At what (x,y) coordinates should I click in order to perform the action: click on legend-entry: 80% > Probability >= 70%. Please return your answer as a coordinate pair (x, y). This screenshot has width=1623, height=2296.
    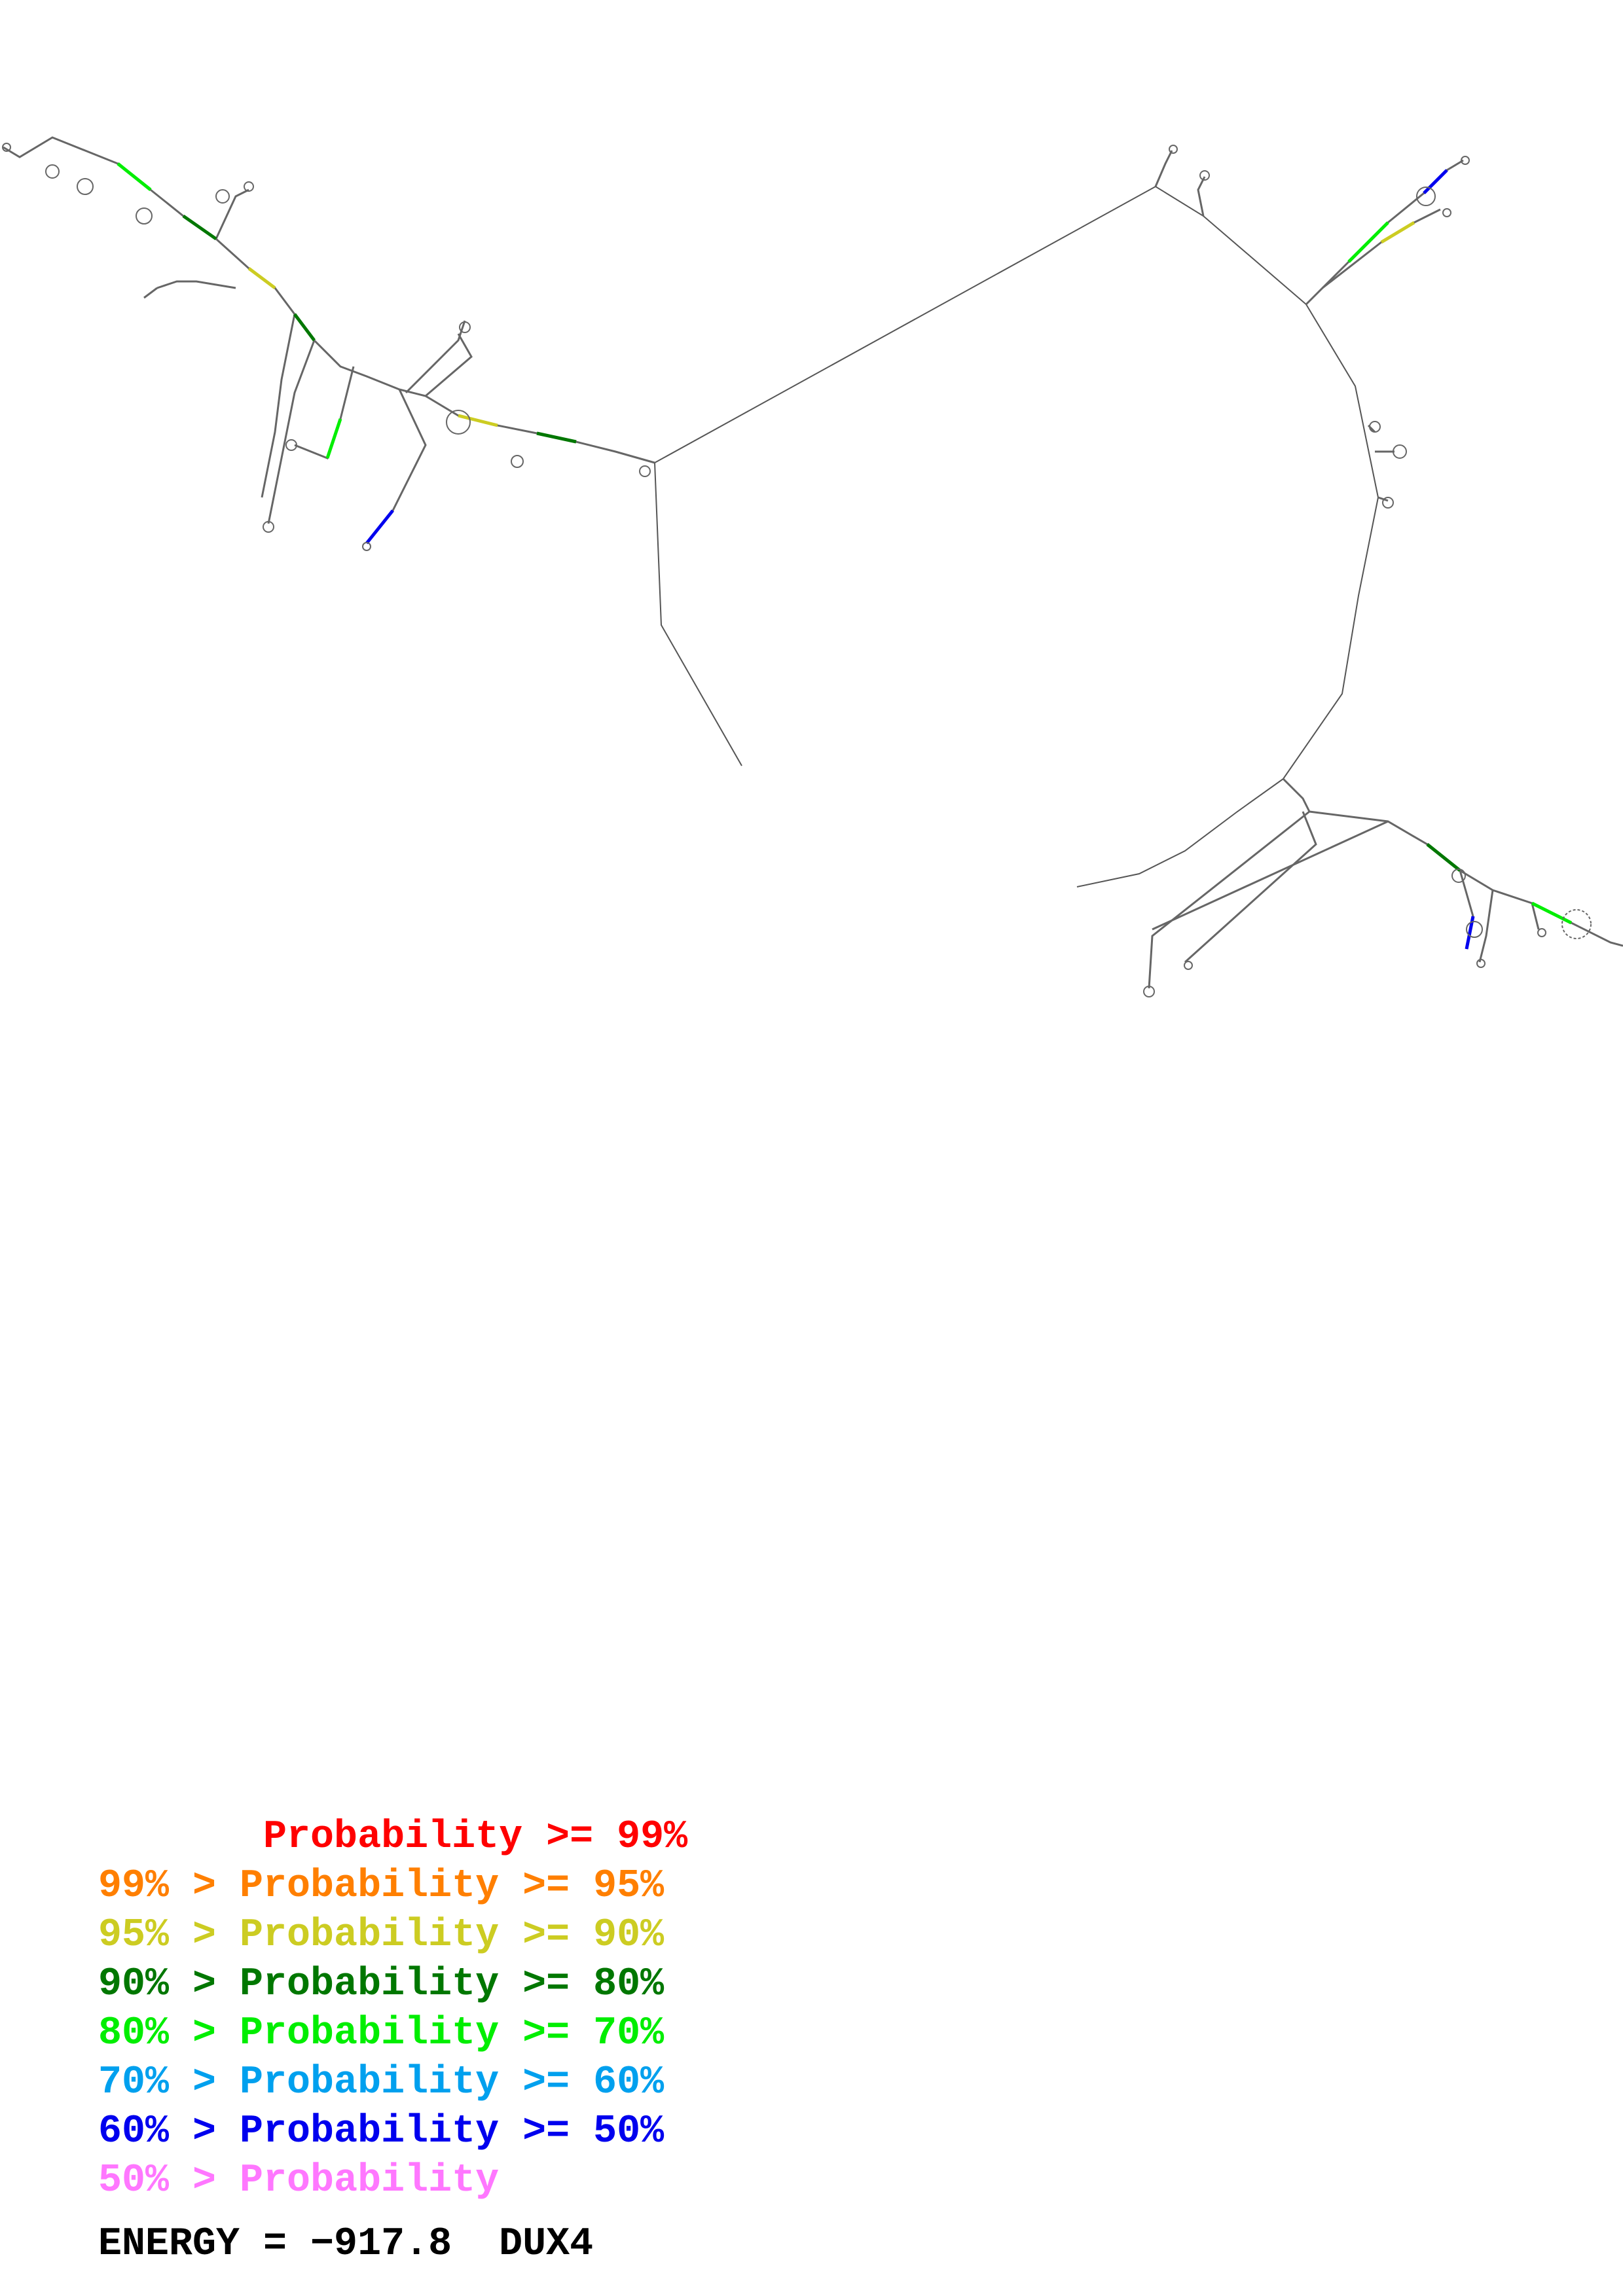
    Looking at the image, I should click on (381, 2033).